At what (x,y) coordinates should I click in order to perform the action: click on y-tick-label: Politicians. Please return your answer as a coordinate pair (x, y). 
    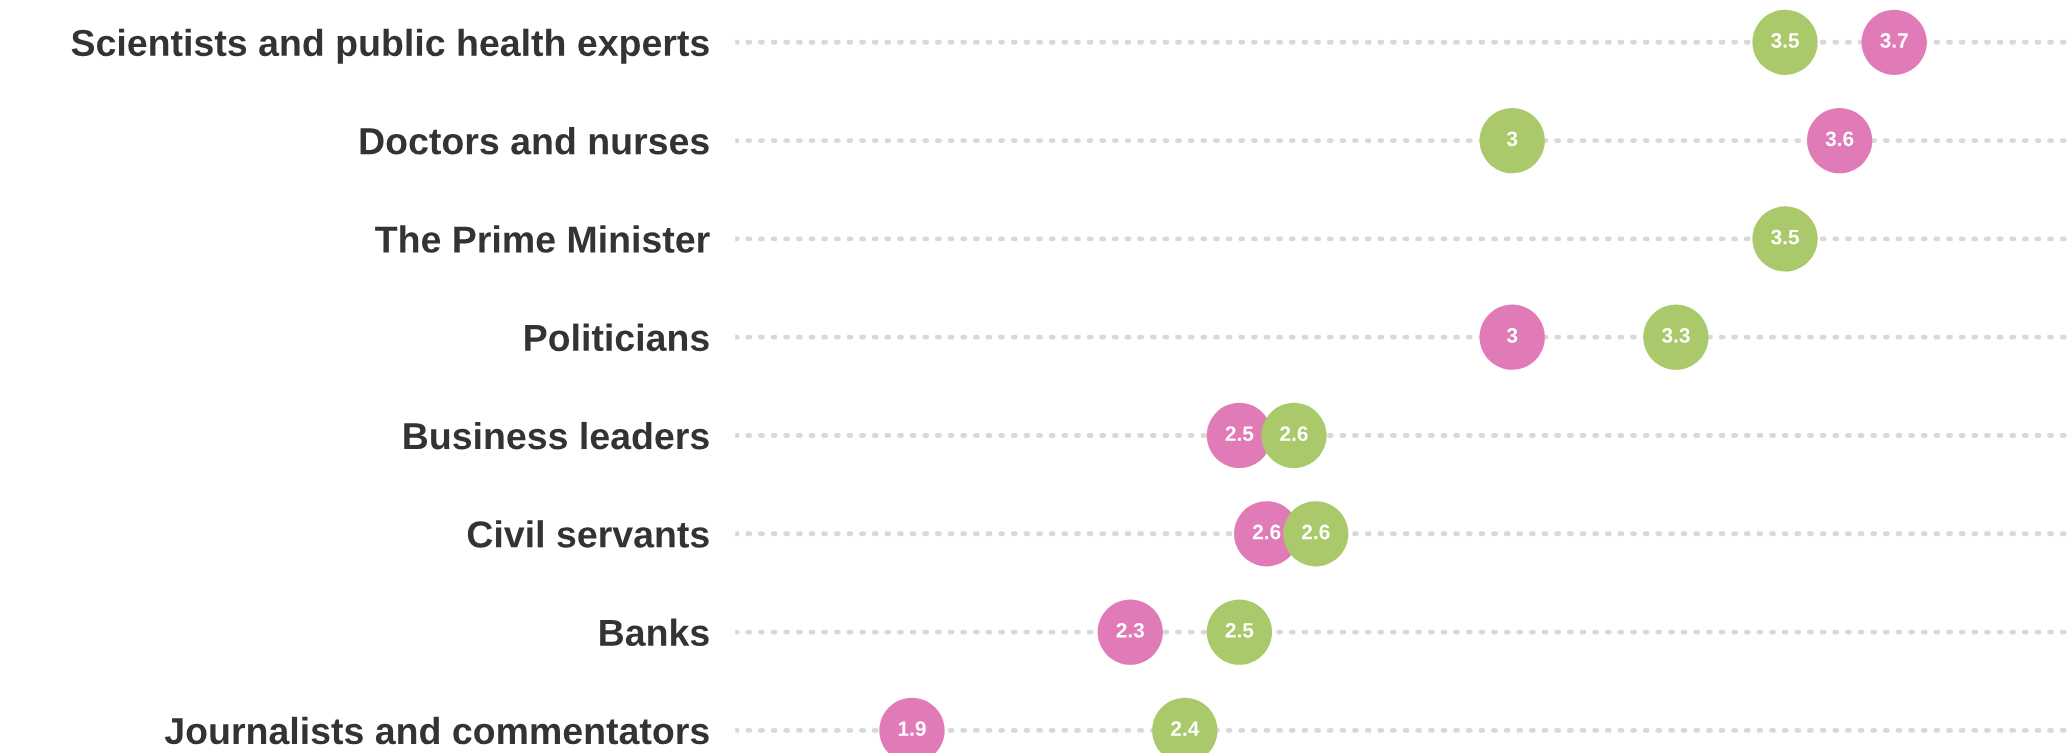
    Looking at the image, I should click on (617, 337).